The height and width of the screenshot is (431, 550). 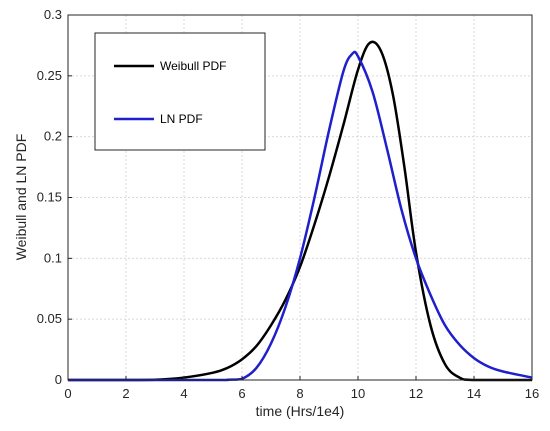 What do you see at coordinates (49, 318) in the screenshot?
I see `y-tick-label: 0.05` at bounding box center [49, 318].